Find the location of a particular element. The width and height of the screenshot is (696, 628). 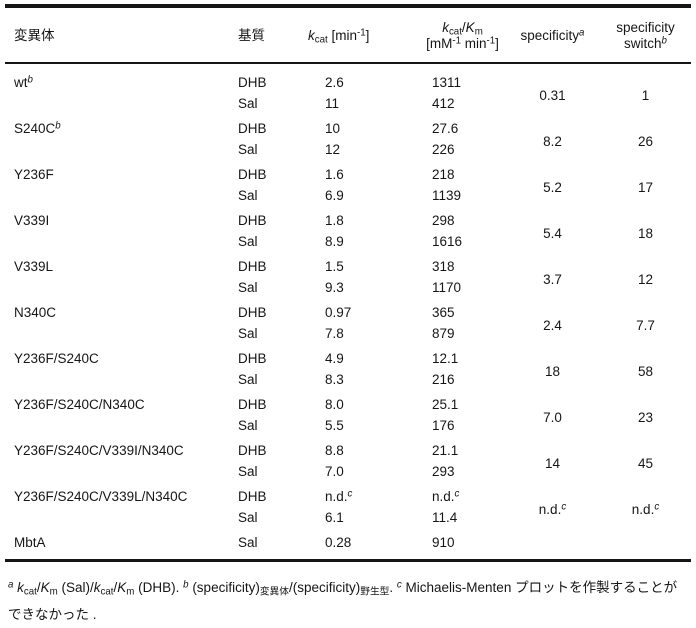

header-mutant: 変異体 is located at coordinates (121, 35).